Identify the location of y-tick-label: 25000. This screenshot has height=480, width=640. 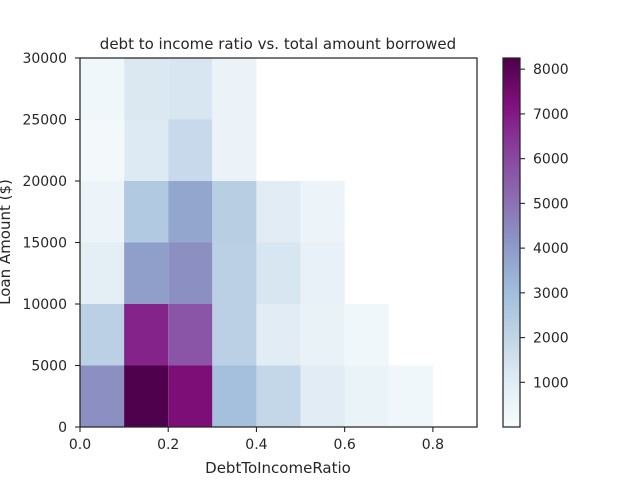
(44, 121).